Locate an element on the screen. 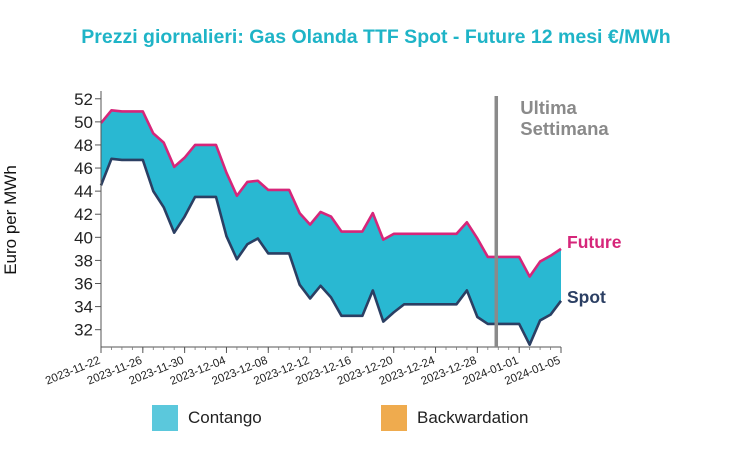 The height and width of the screenshot is (475, 752). y-tick-label: 46 is located at coordinates (83, 168).